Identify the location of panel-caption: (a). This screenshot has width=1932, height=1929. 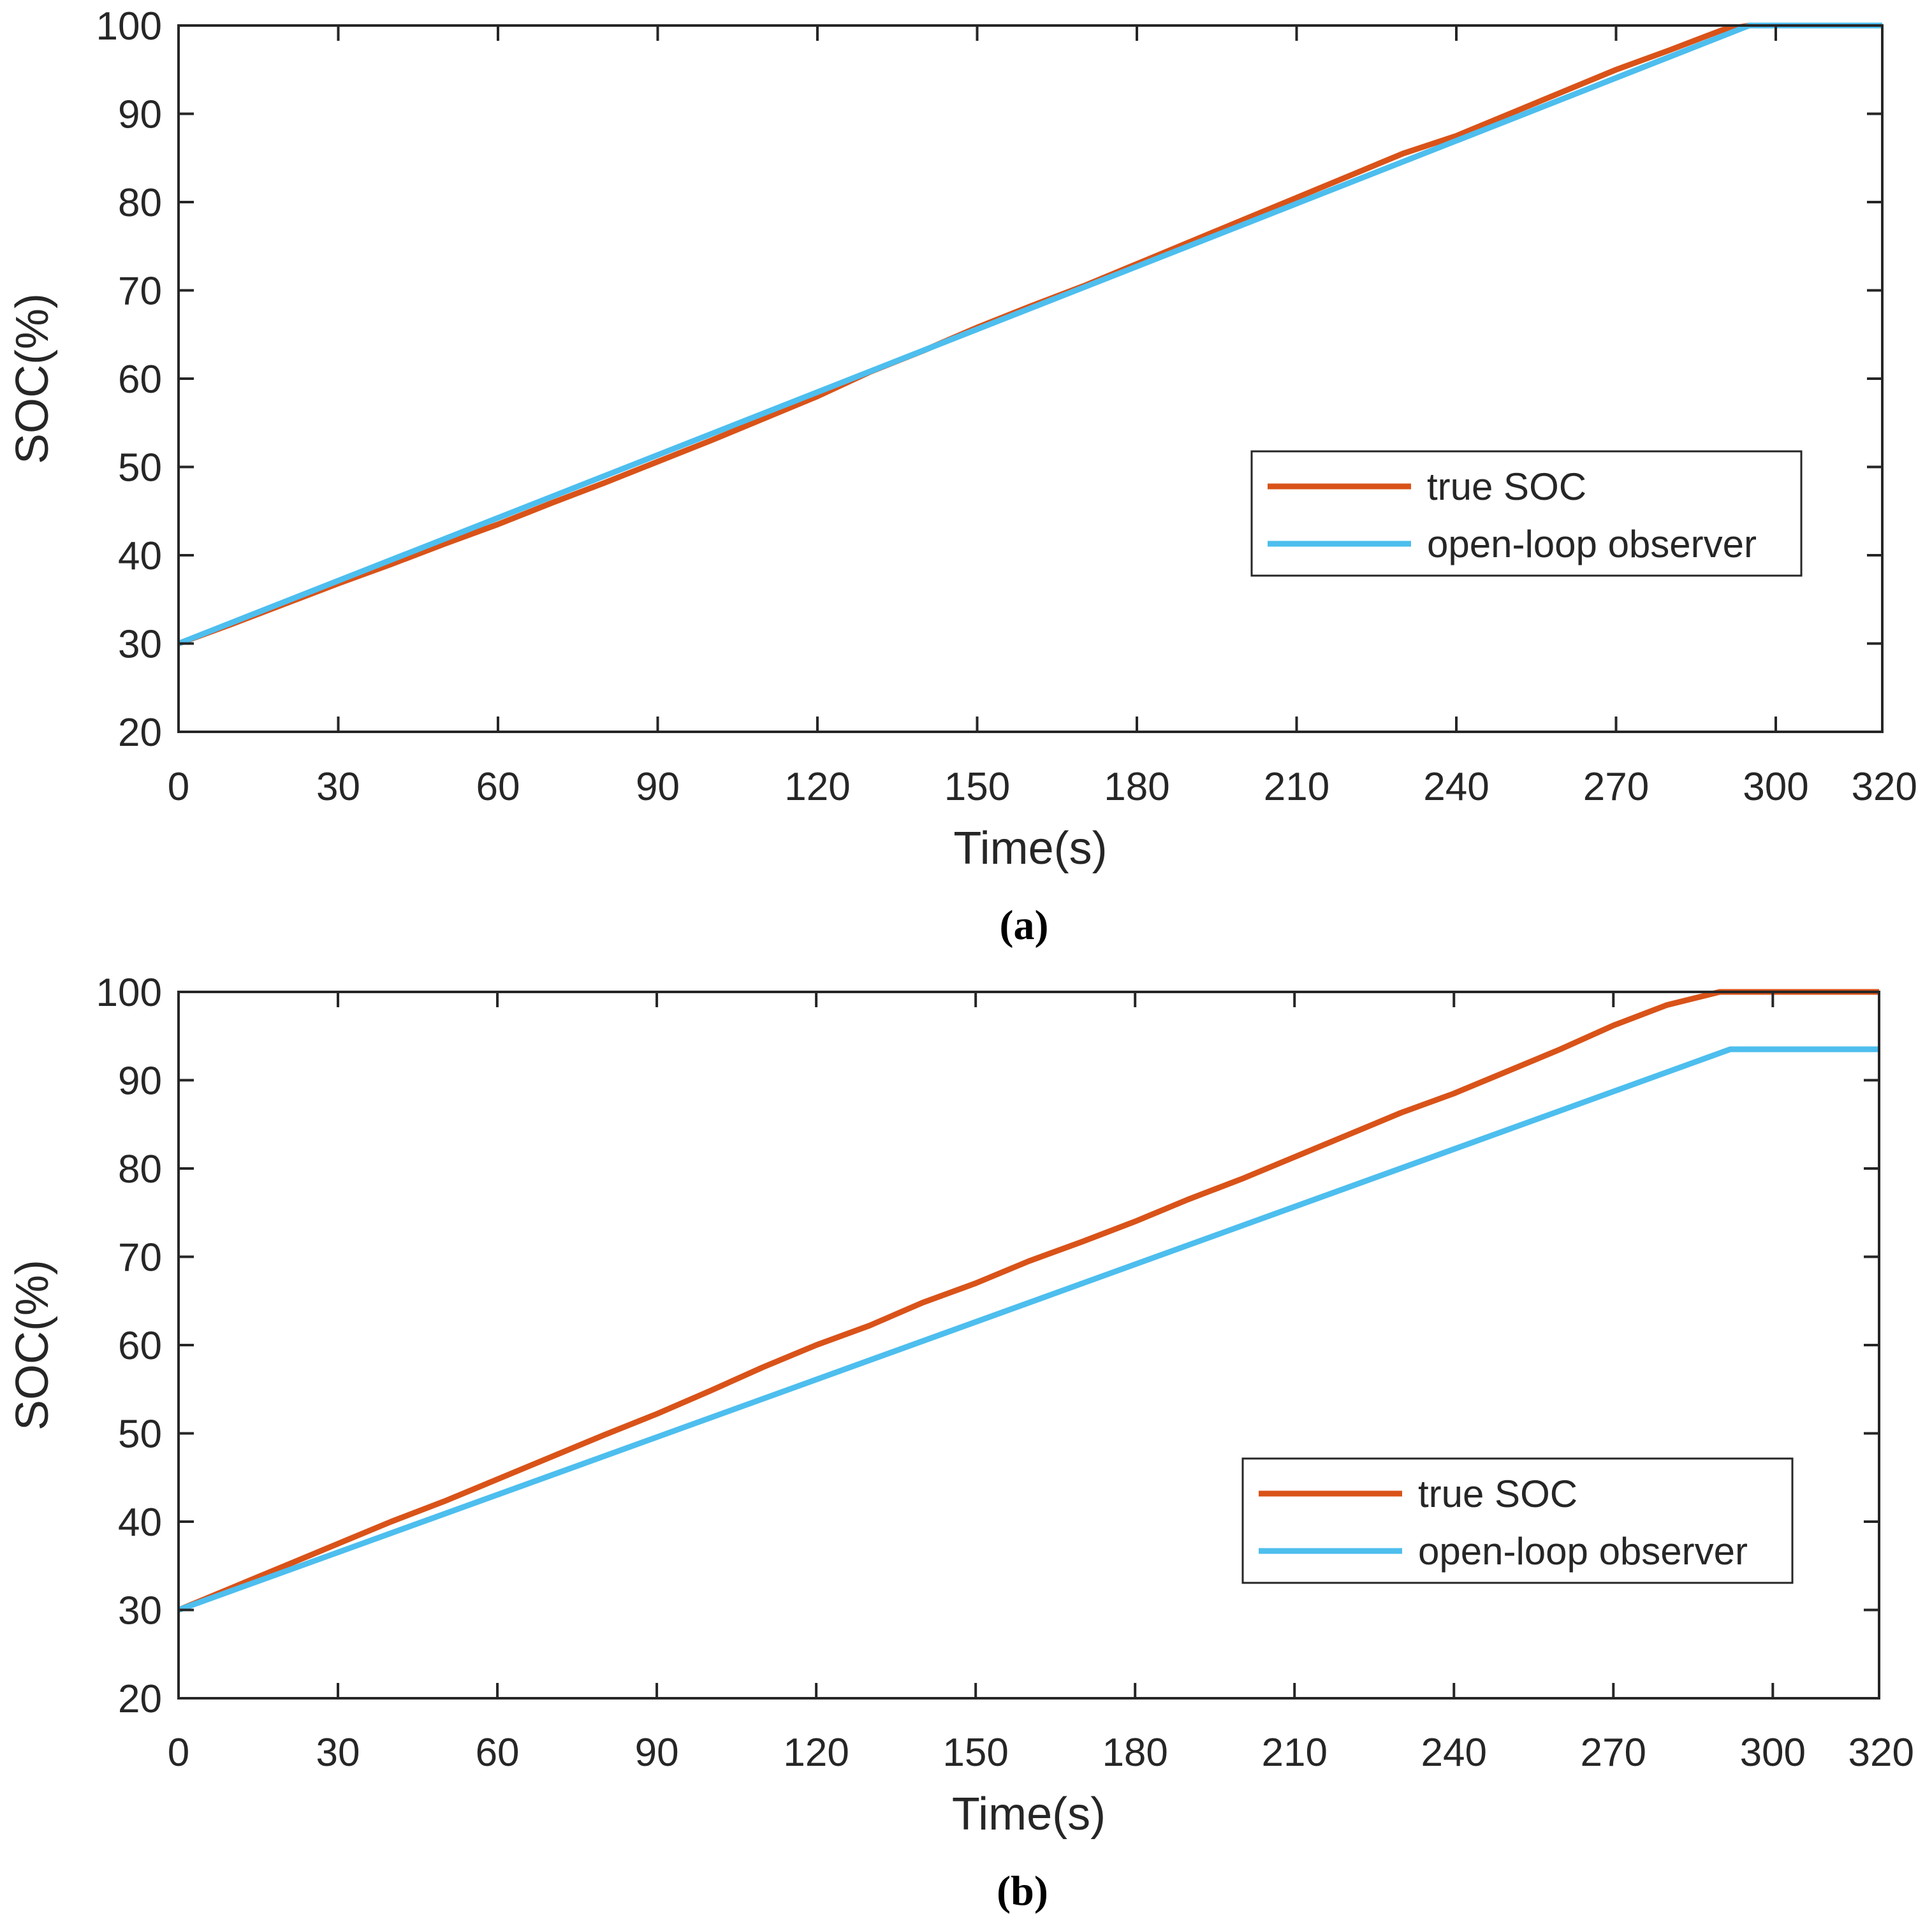
(1024, 925).